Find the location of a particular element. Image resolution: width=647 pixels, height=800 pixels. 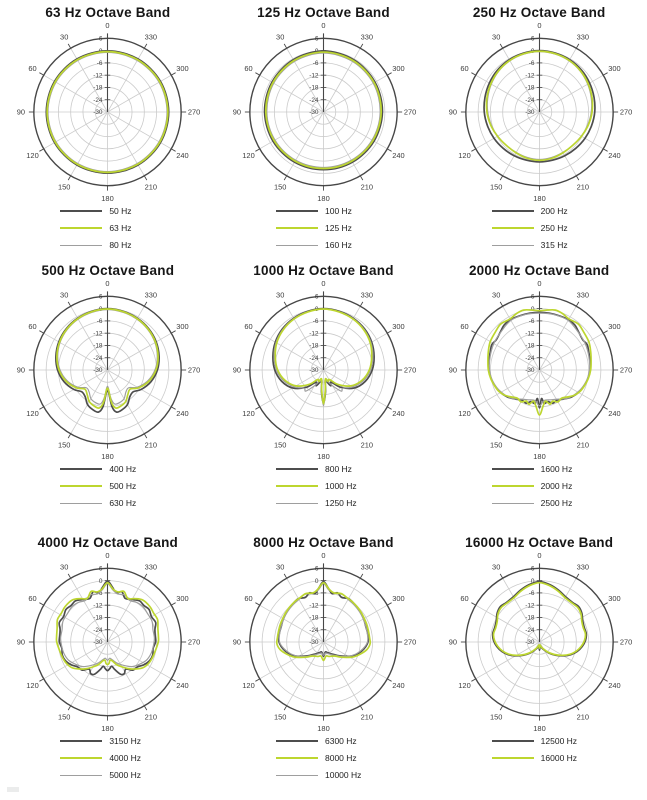

legend-item: 1250 Hz is located at coordinates (323, 503).